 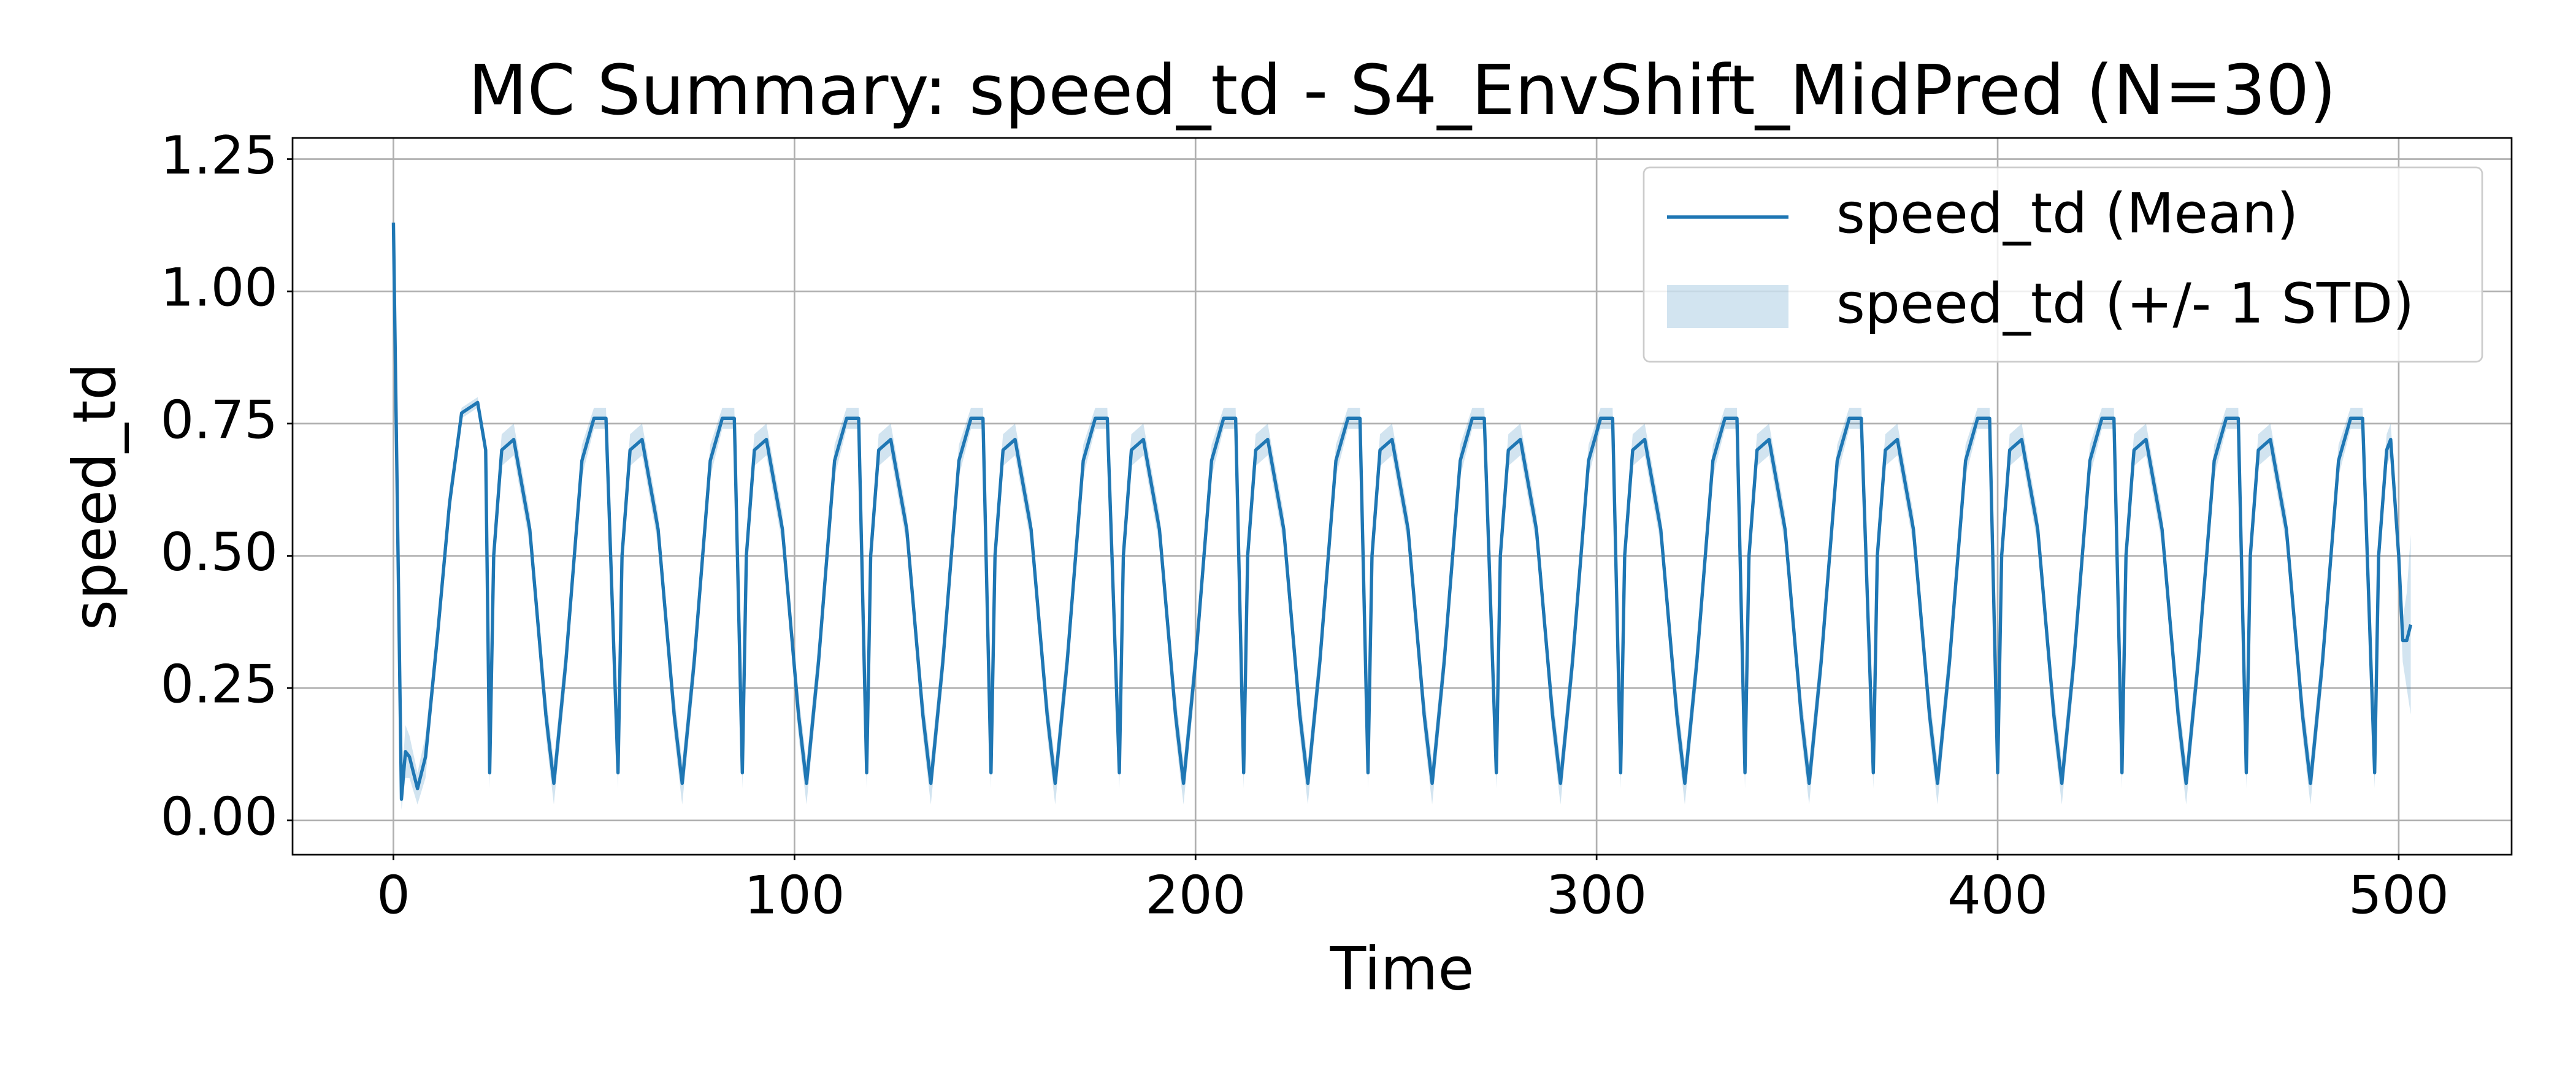 What do you see at coordinates (2125, 304) in the screenshot?
I see `legend-label: speed_td (+/- 1 STD)` at bounding box center [2125, 304].